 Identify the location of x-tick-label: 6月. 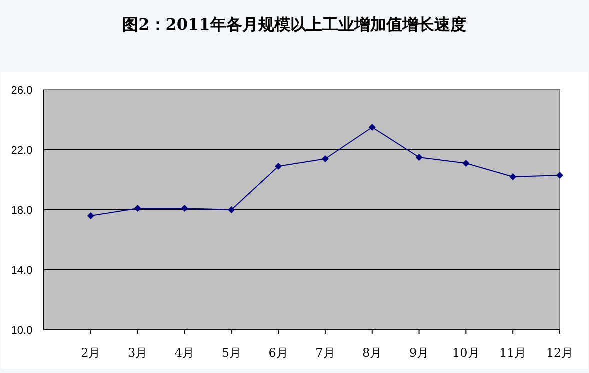
(278, 353).